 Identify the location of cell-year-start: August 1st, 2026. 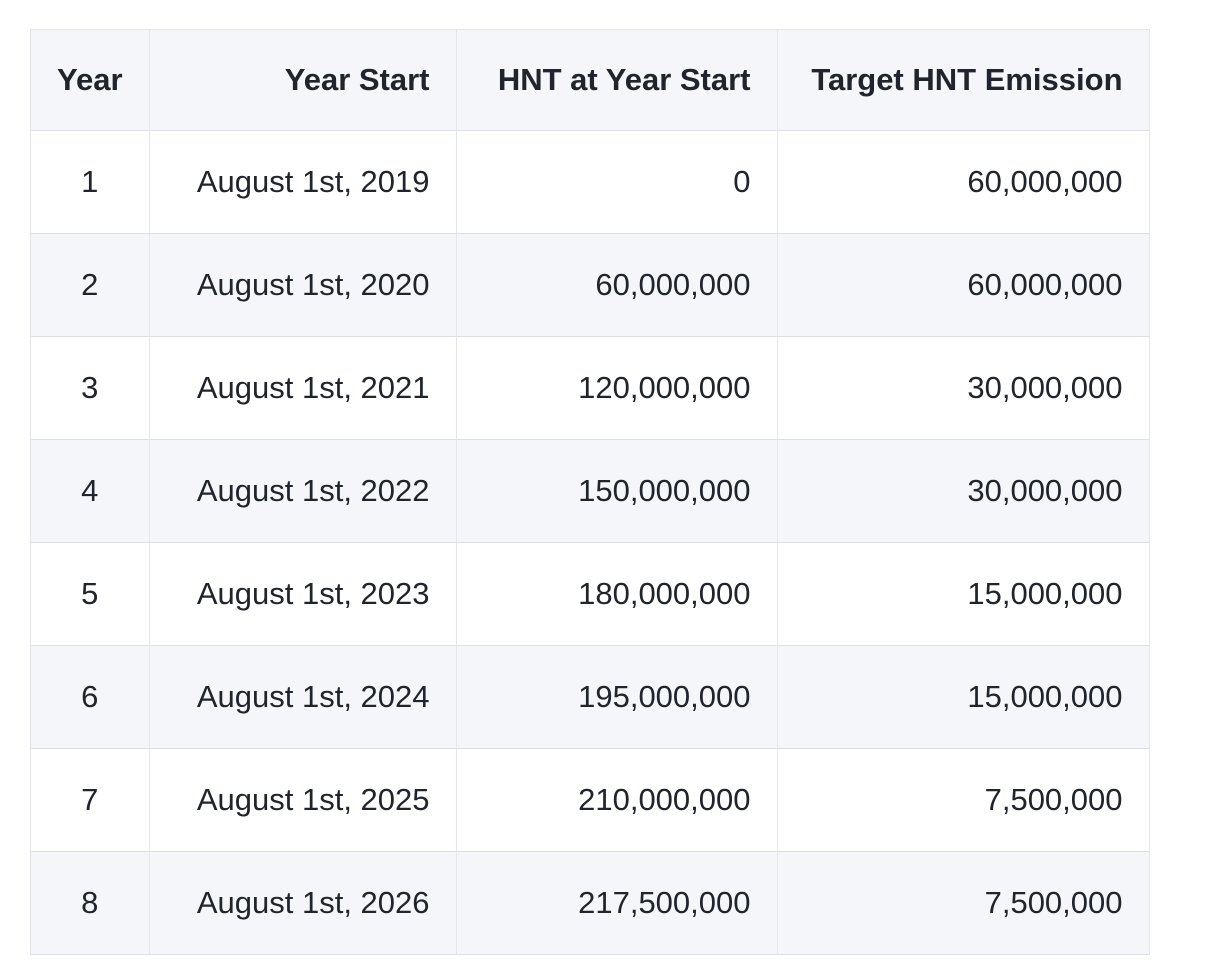
(303, 903).